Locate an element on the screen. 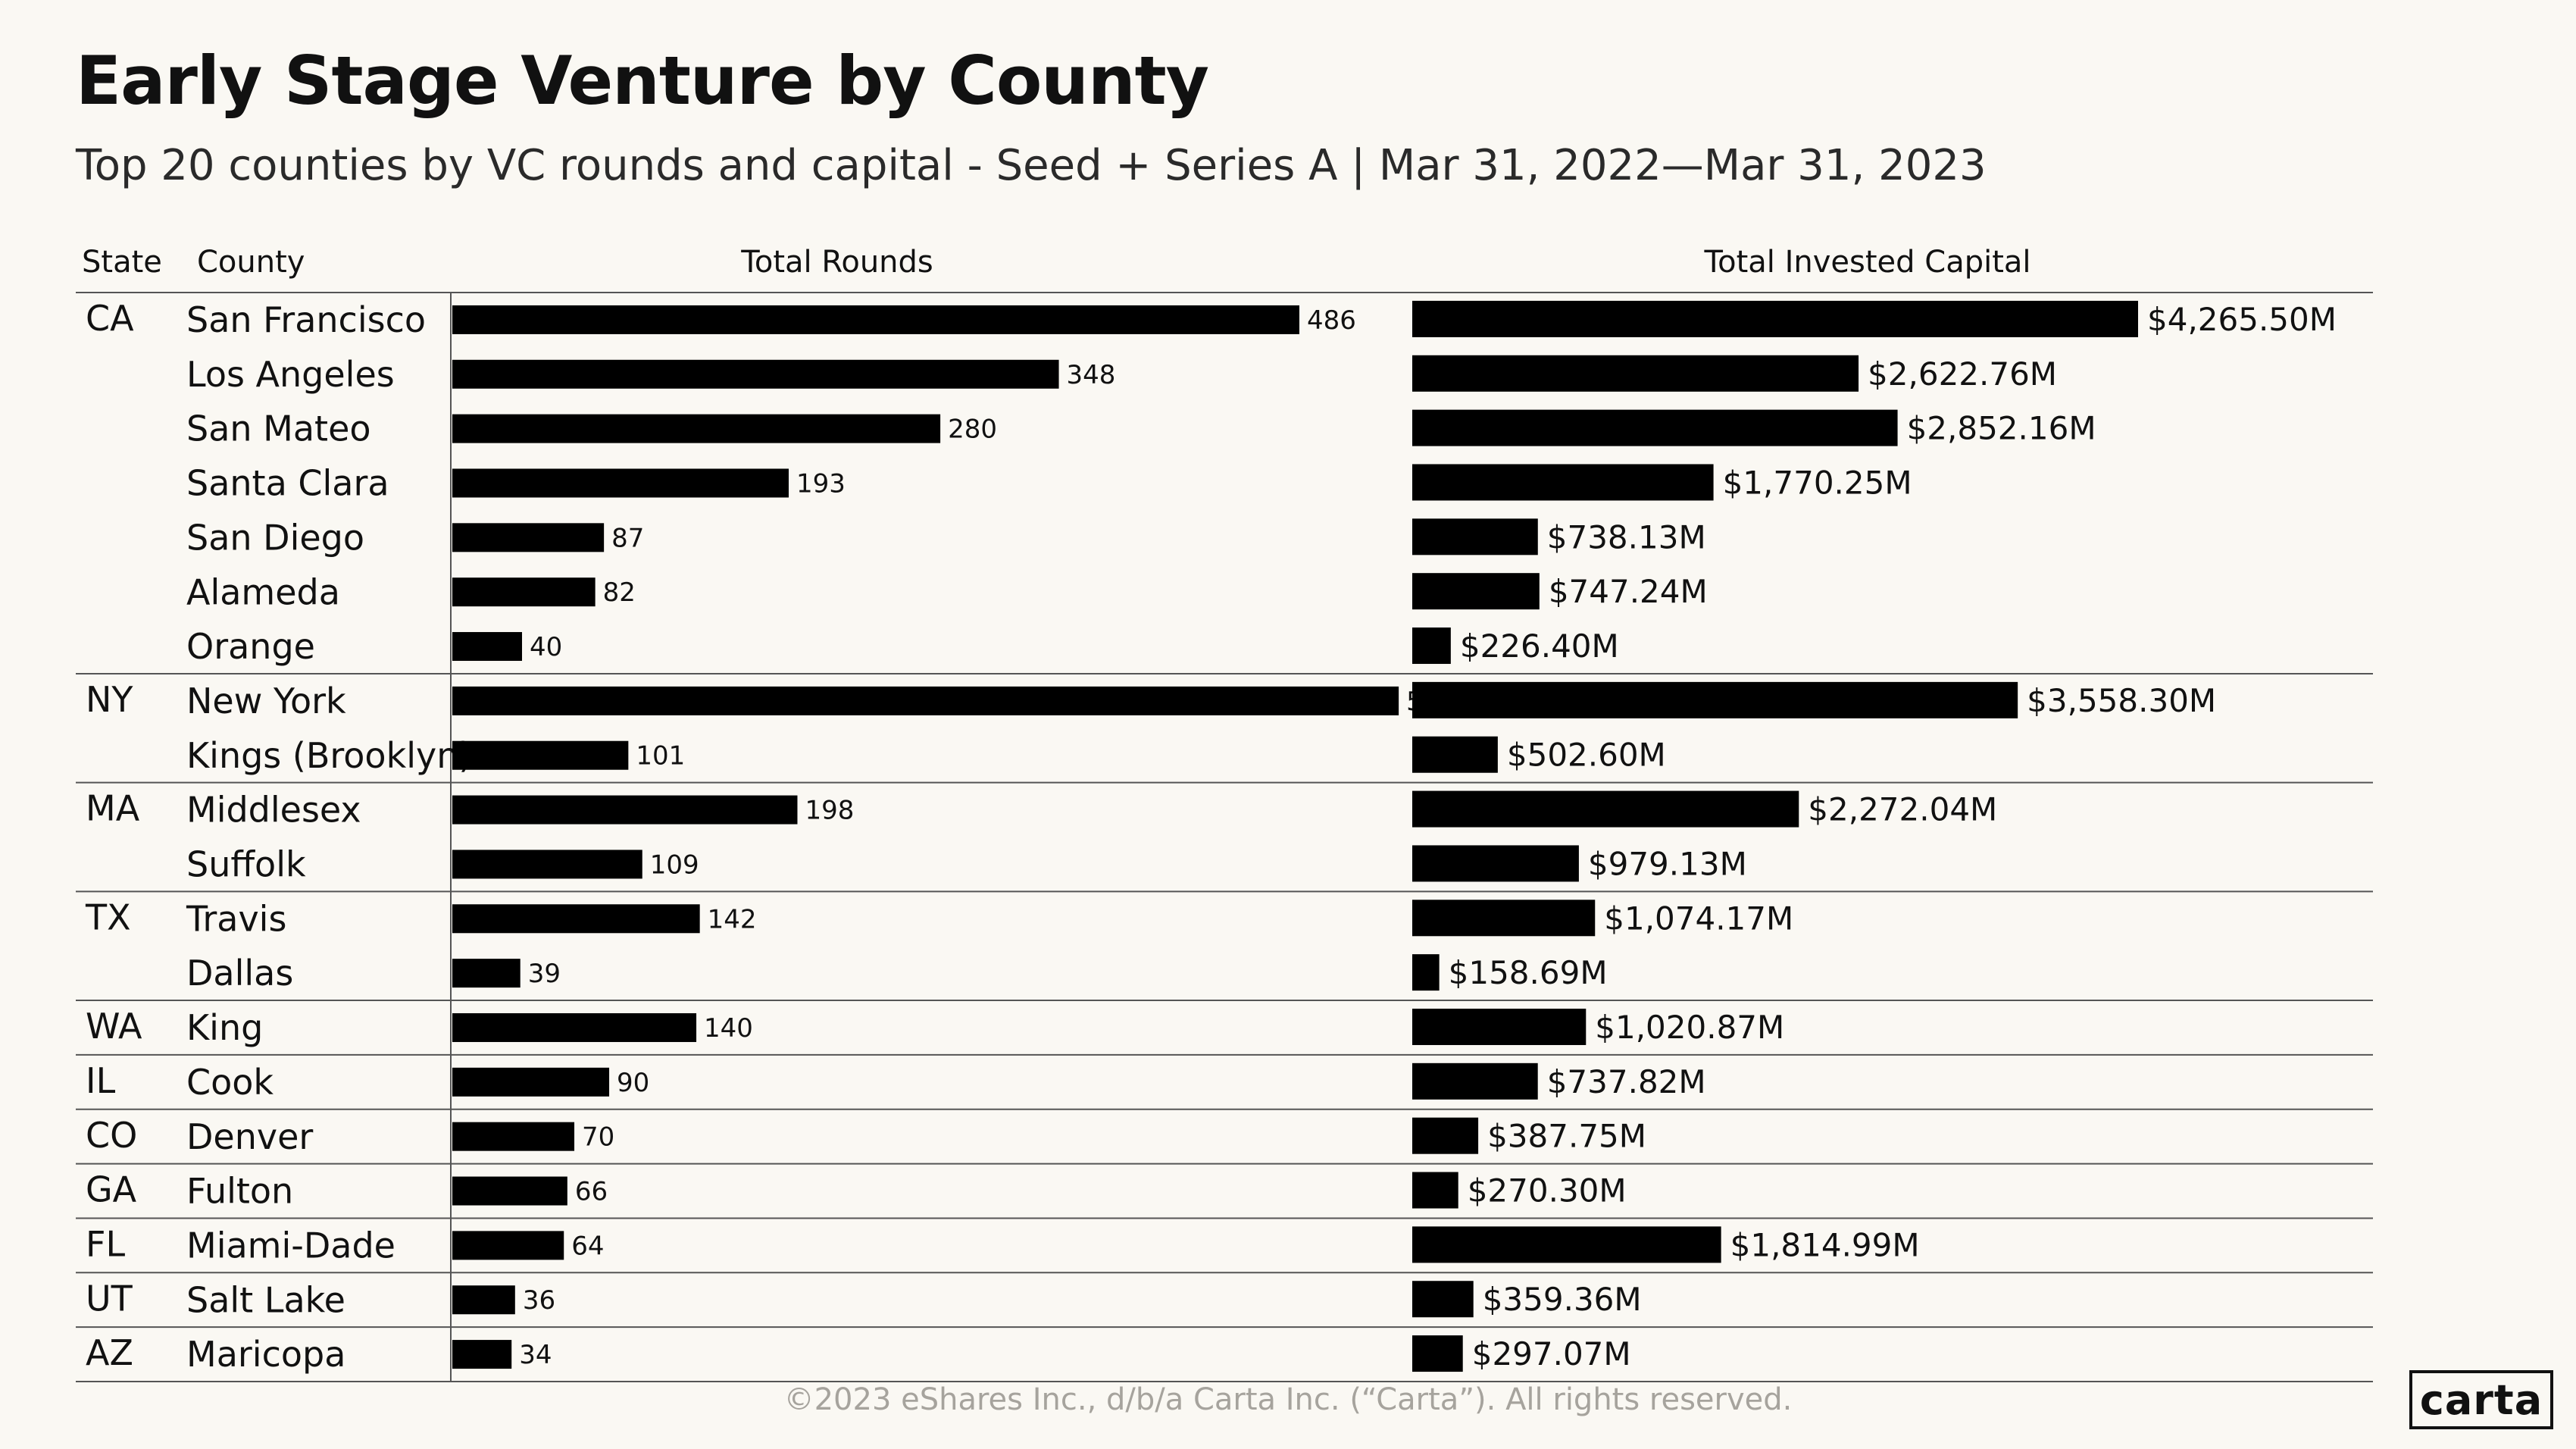  state-label-il: IL is located at coordinates (101, 1080).